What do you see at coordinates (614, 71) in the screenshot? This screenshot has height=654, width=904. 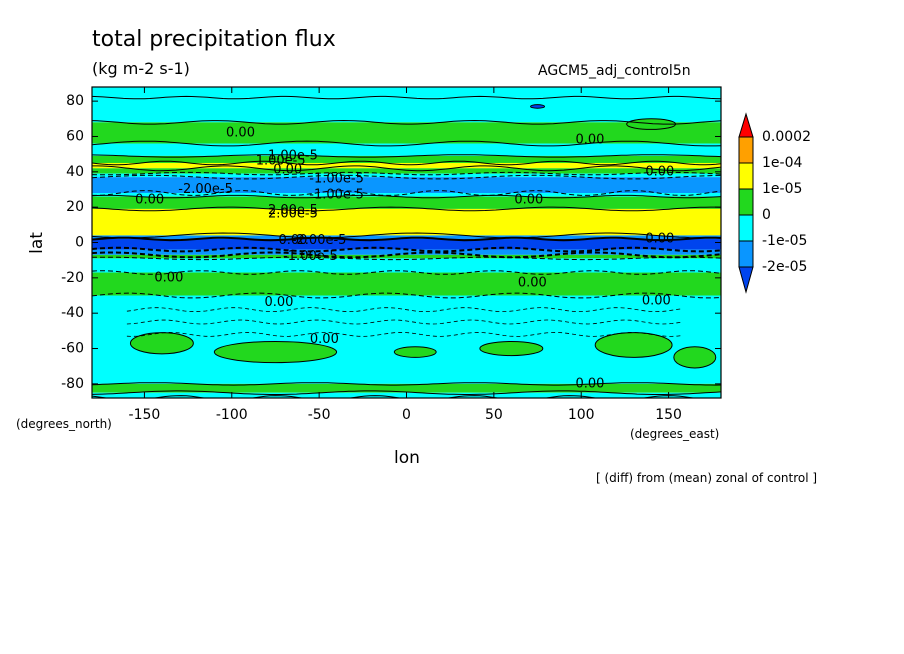 I see `dataset-label: AGCM5_adj_control5n` at bounding box center [614, 71].